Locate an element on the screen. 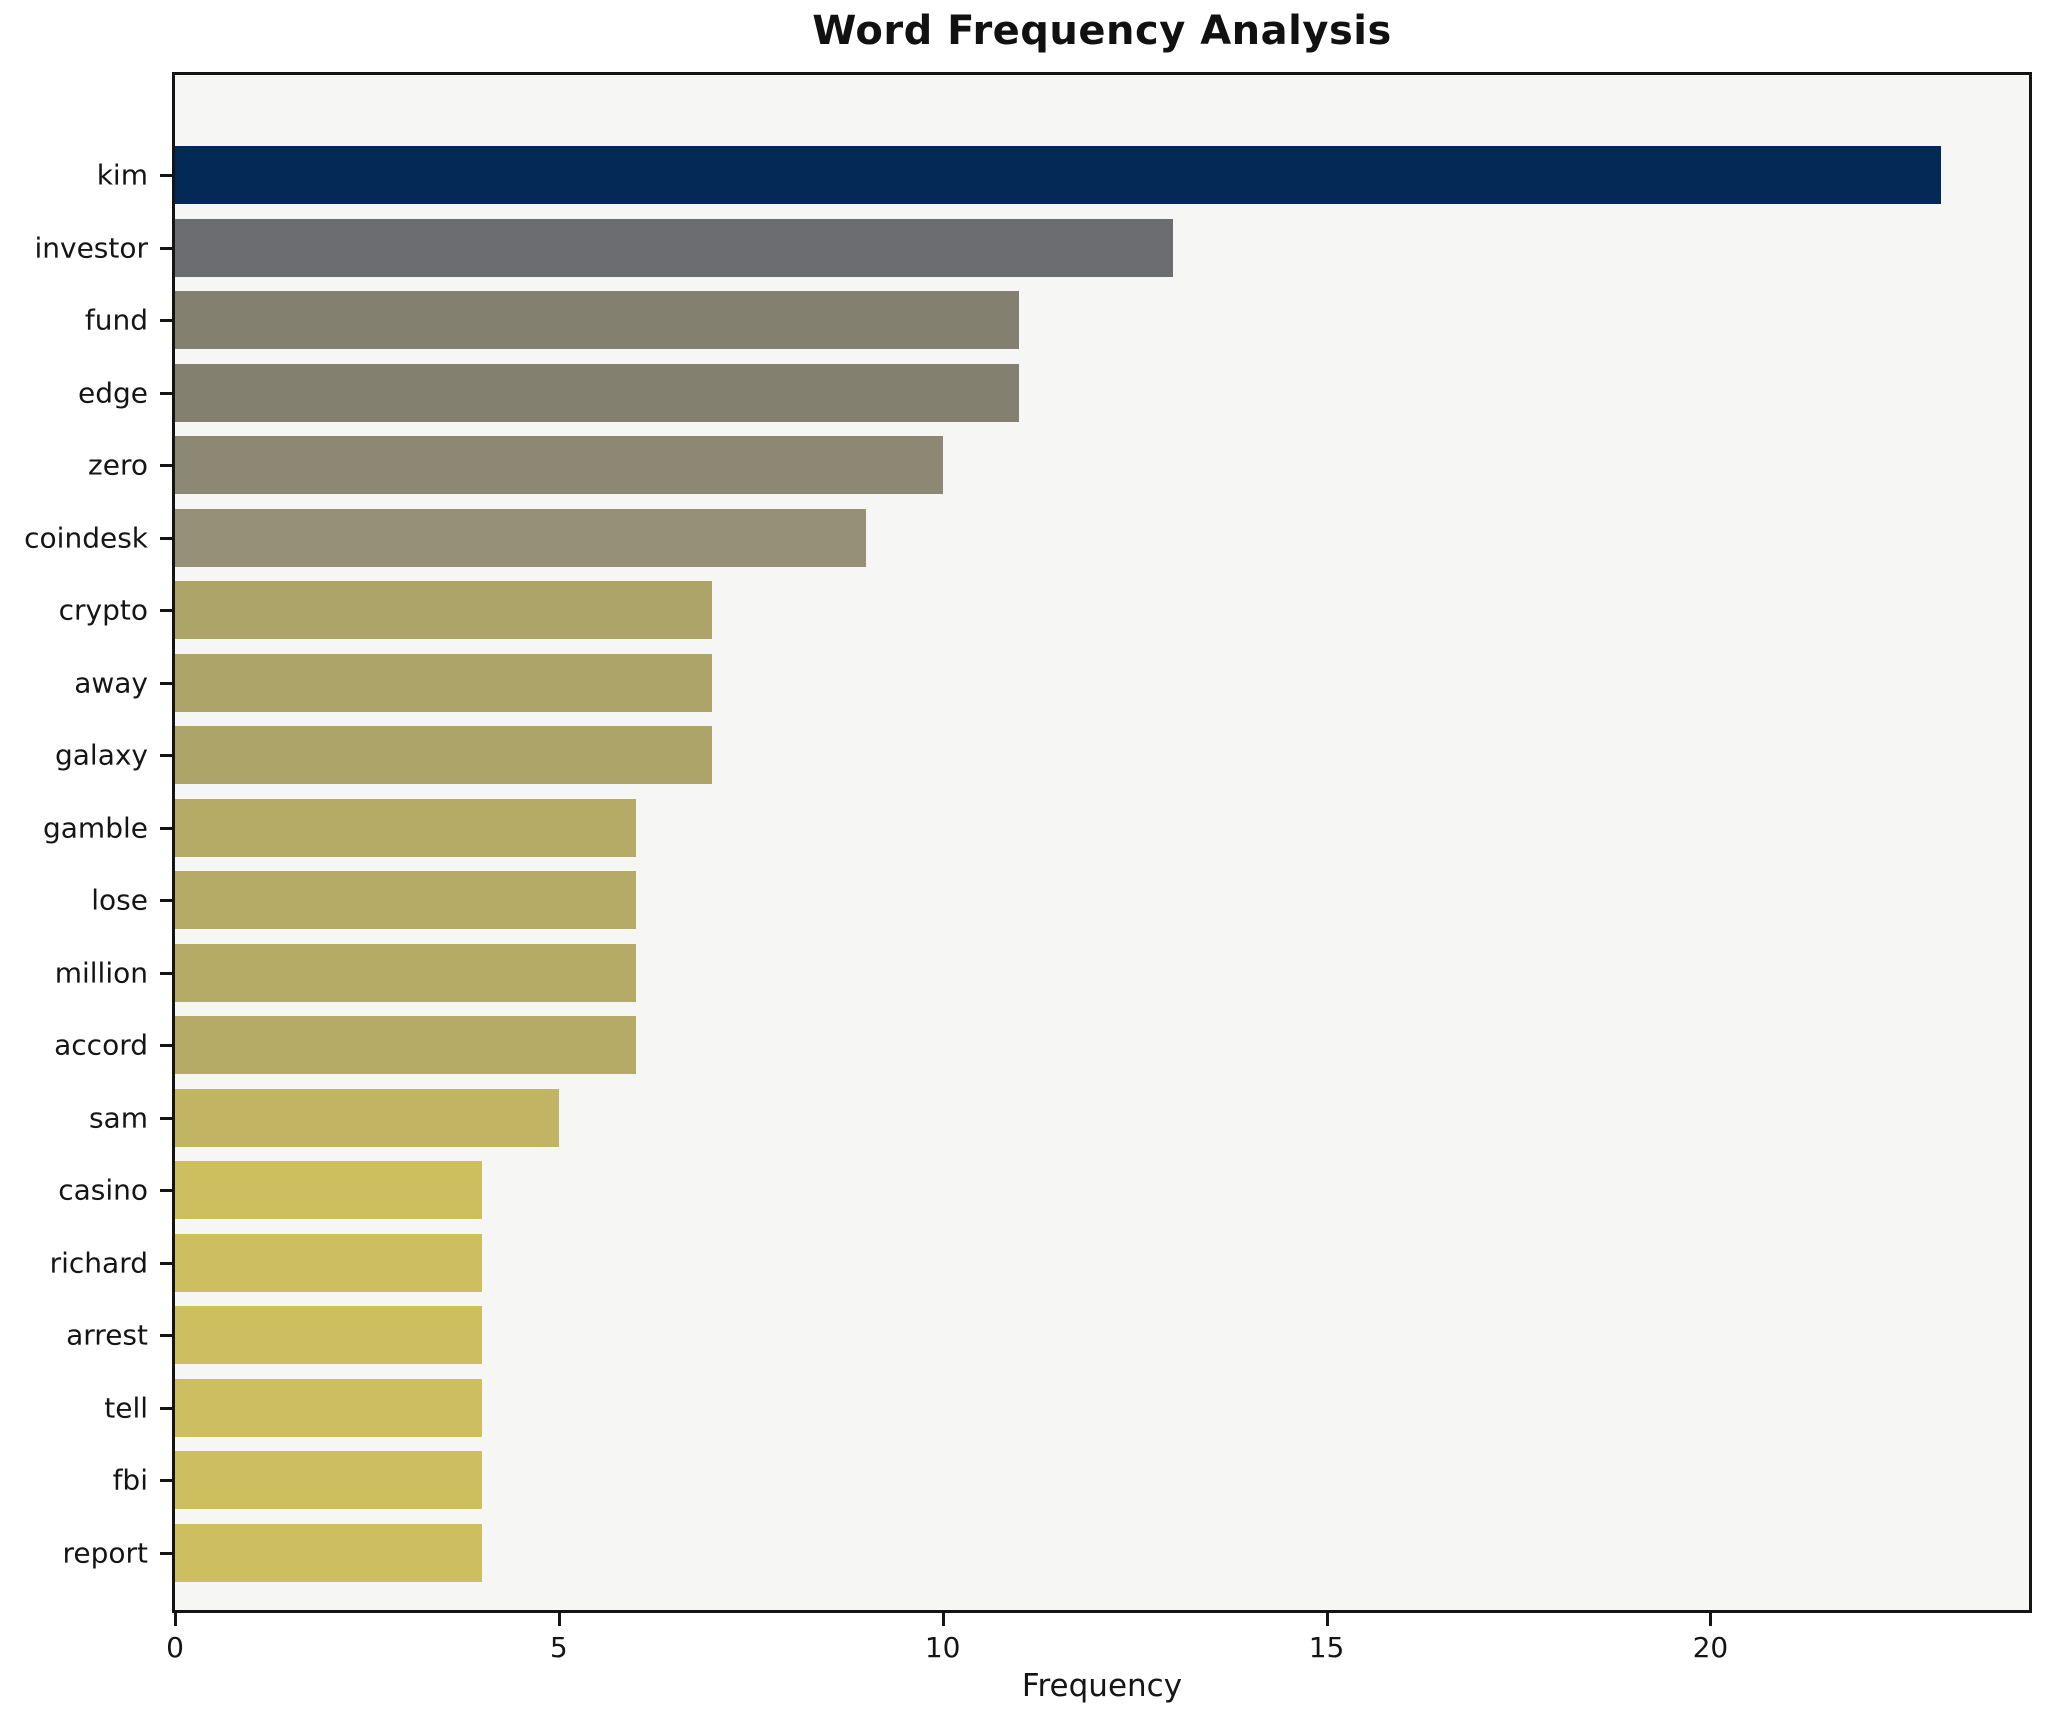 The height and width of the screenshot is (1722, 2050). bar-accord is located at coordinates (405, 1045).